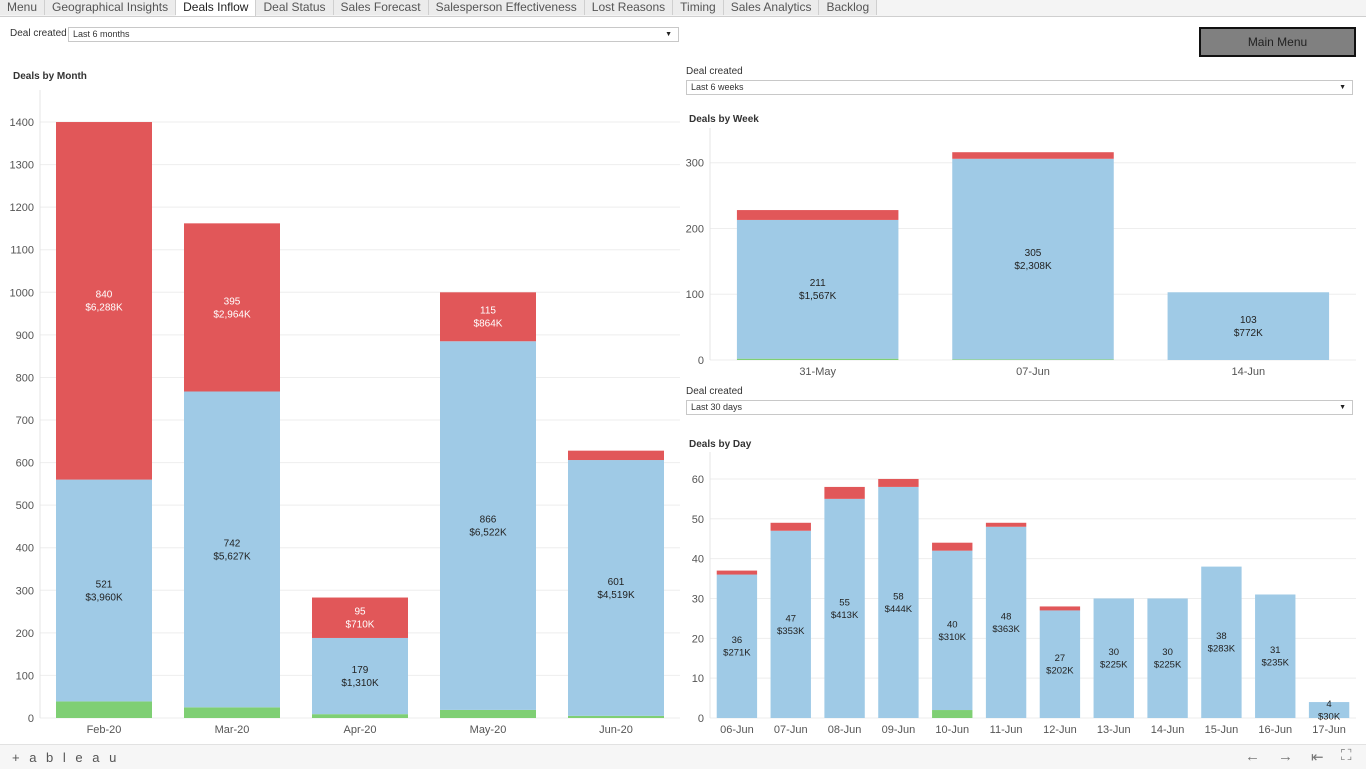  Describe the element at coordinates (488, 311) in the screenshot. I see `month-data-label: 115` at that location.